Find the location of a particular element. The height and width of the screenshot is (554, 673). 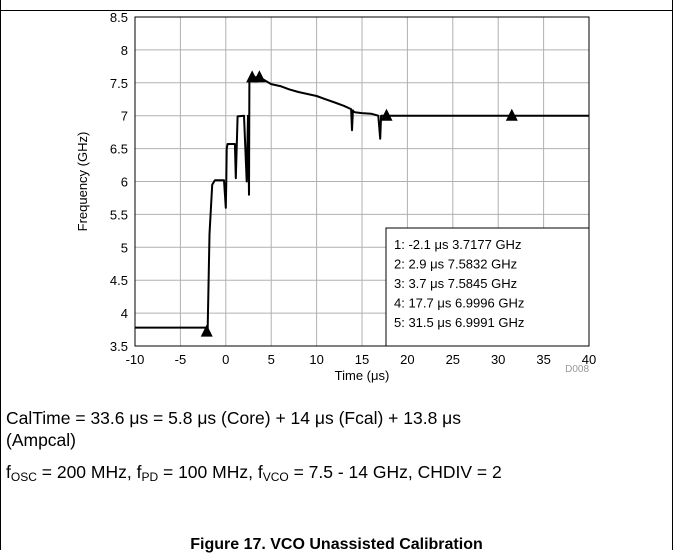

subscript-text: VCO is located at coordinates (275, 477).